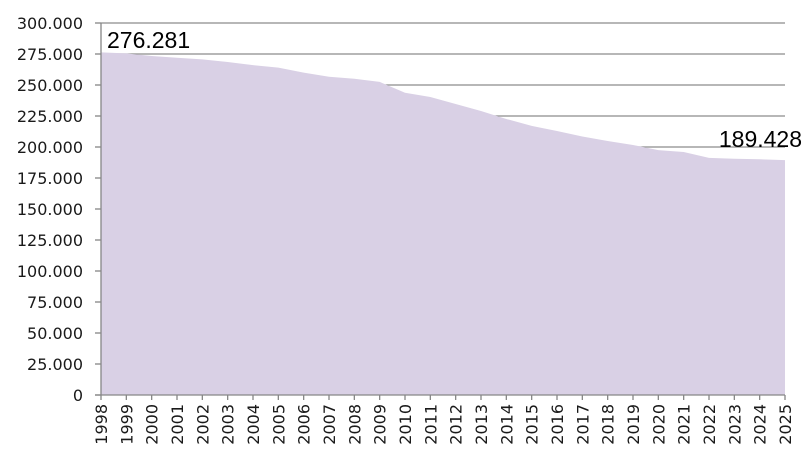 This screenshot has height=464, width=808. What do you see at coordinates (50, 178) in the screenshot?
I see `y-tick-label: 175.000` at bounding box center [50, 178].